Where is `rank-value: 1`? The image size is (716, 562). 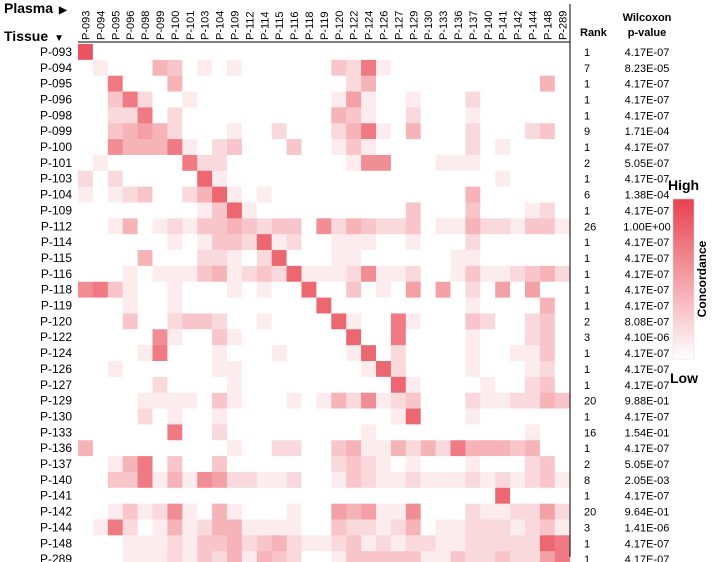 rank-value: 1 is located at coordinates (587, 354).